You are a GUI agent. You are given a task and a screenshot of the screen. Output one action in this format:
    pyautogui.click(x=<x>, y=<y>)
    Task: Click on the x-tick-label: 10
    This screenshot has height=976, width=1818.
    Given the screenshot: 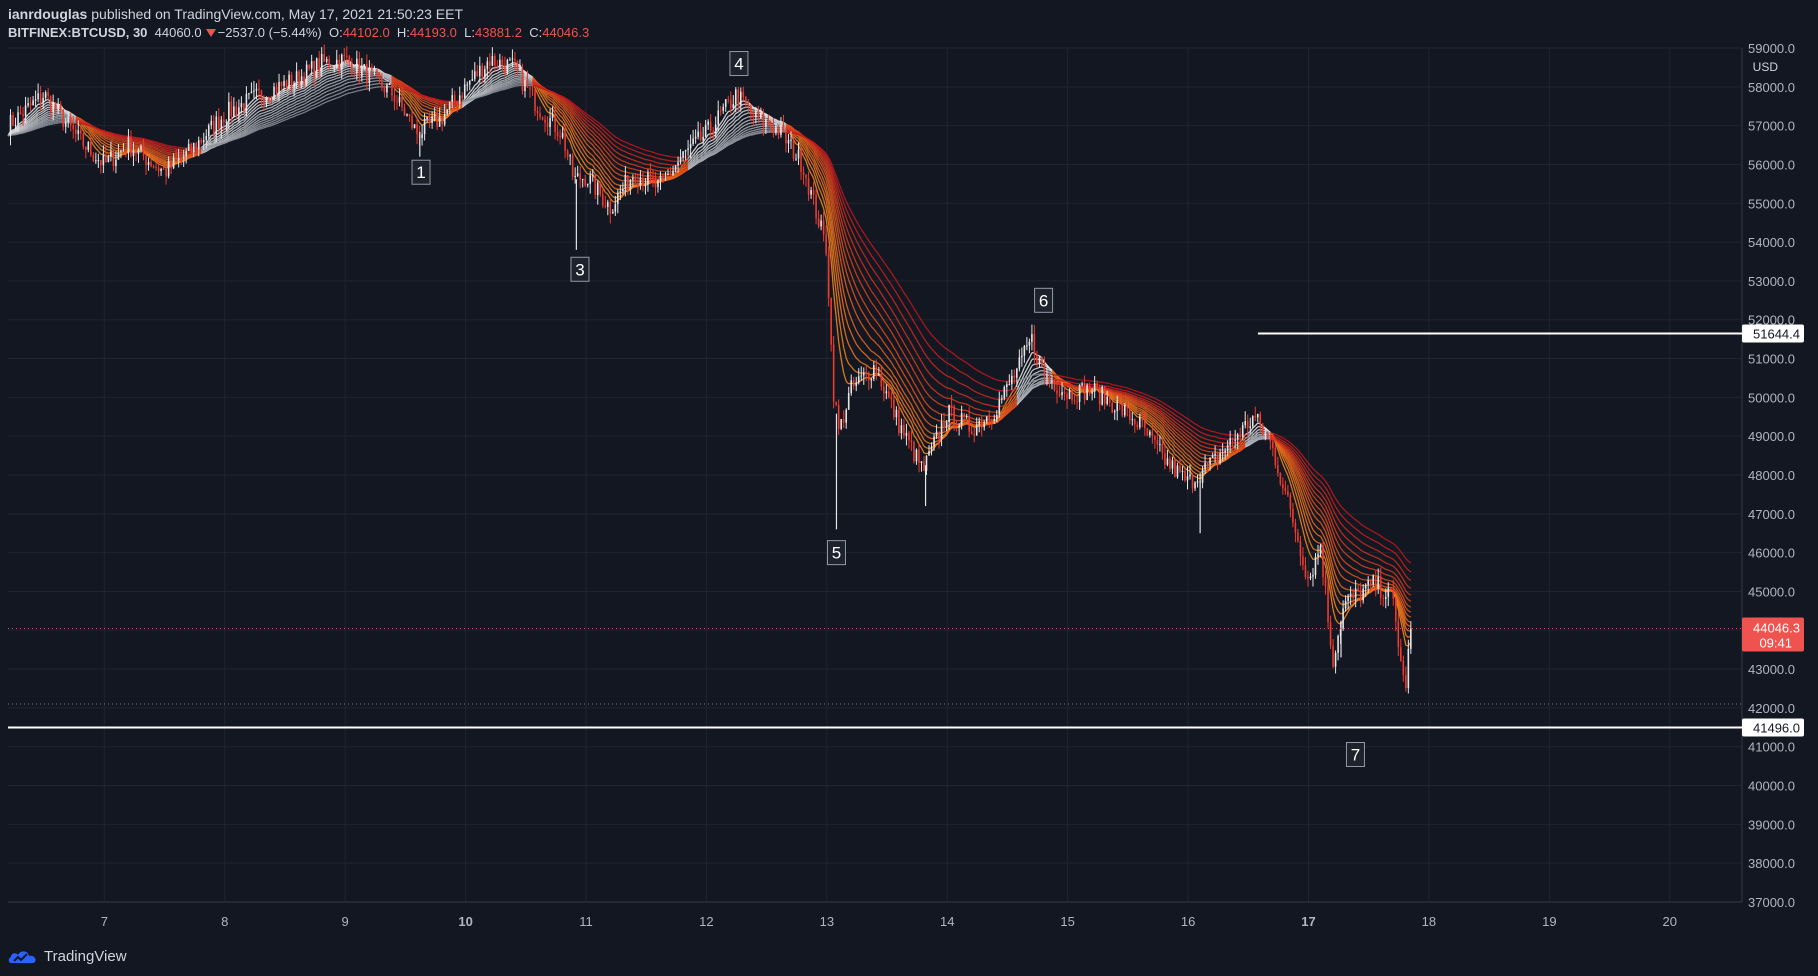 What is the action you would take?
    pyautogui.click(x=465, y=921)
    